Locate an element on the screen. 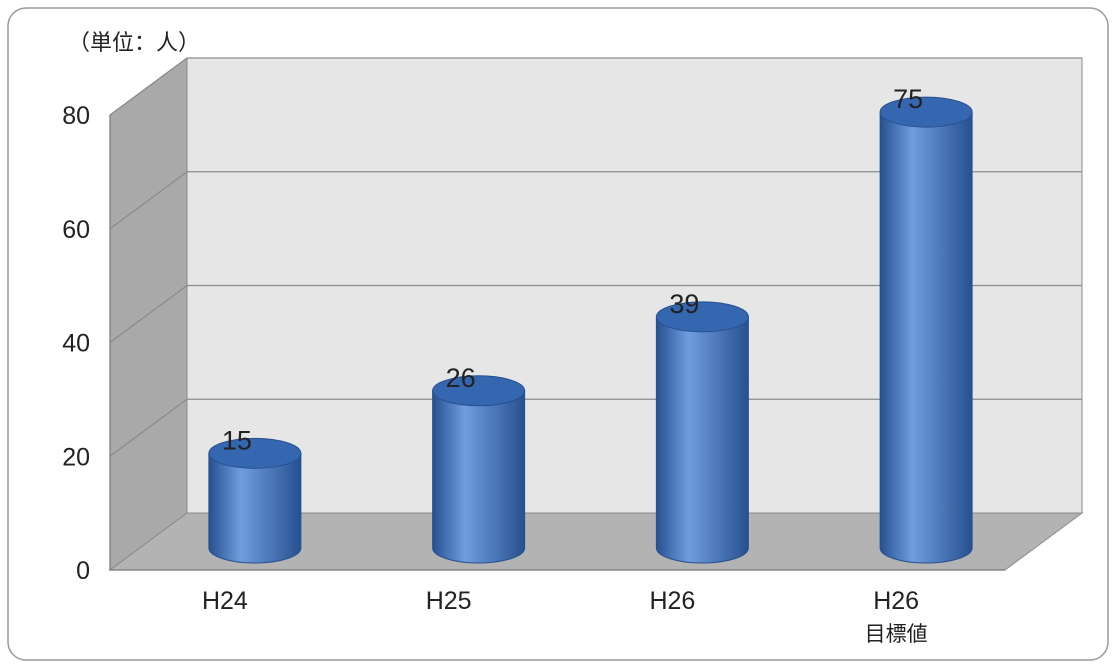  x-tick-label: H25 is located at coordinates (449, 601).